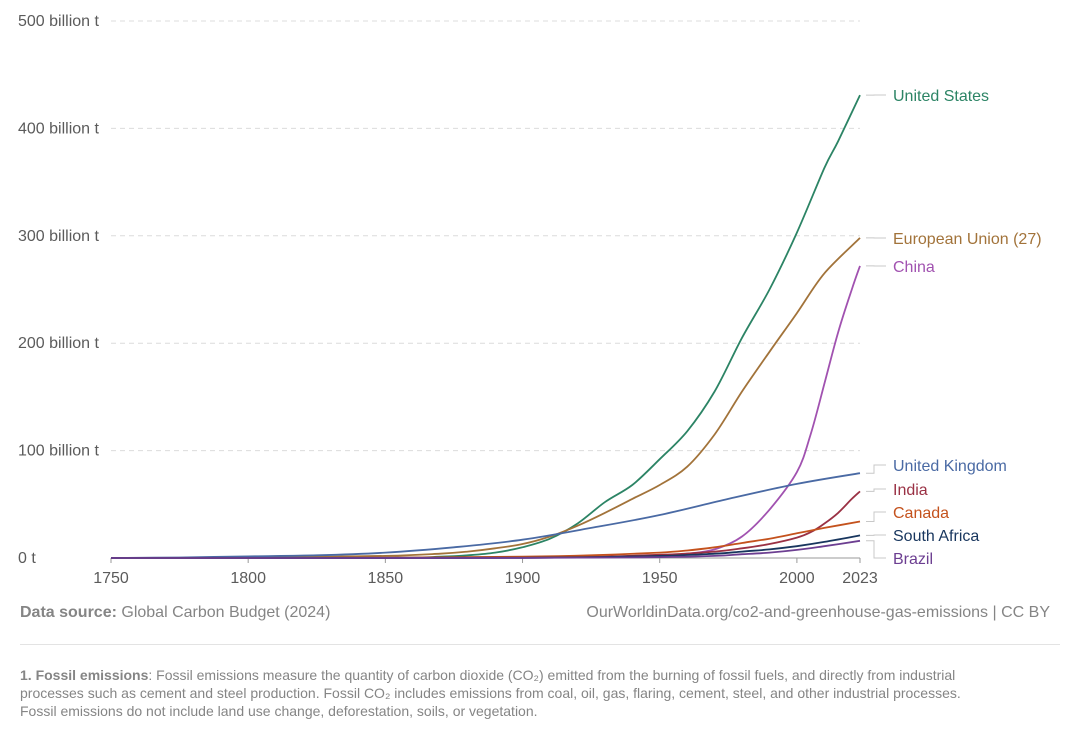  I want to click on x-tick-label: 1950, so click(660, 578).